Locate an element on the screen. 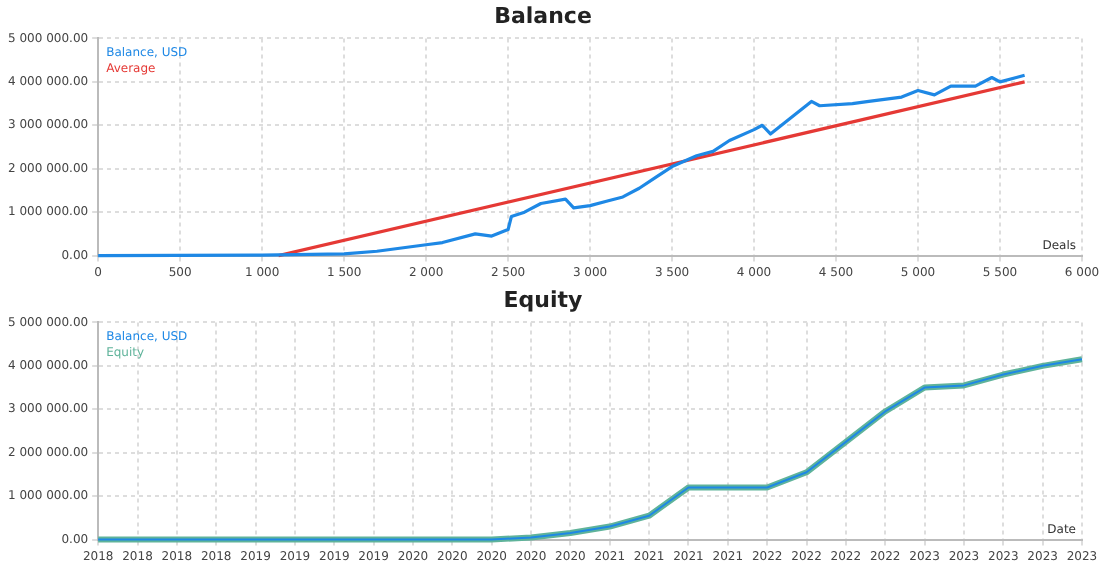 This screenshot has height=570, width=1106. chart-title: Equity is located at coordinates (543, 299).